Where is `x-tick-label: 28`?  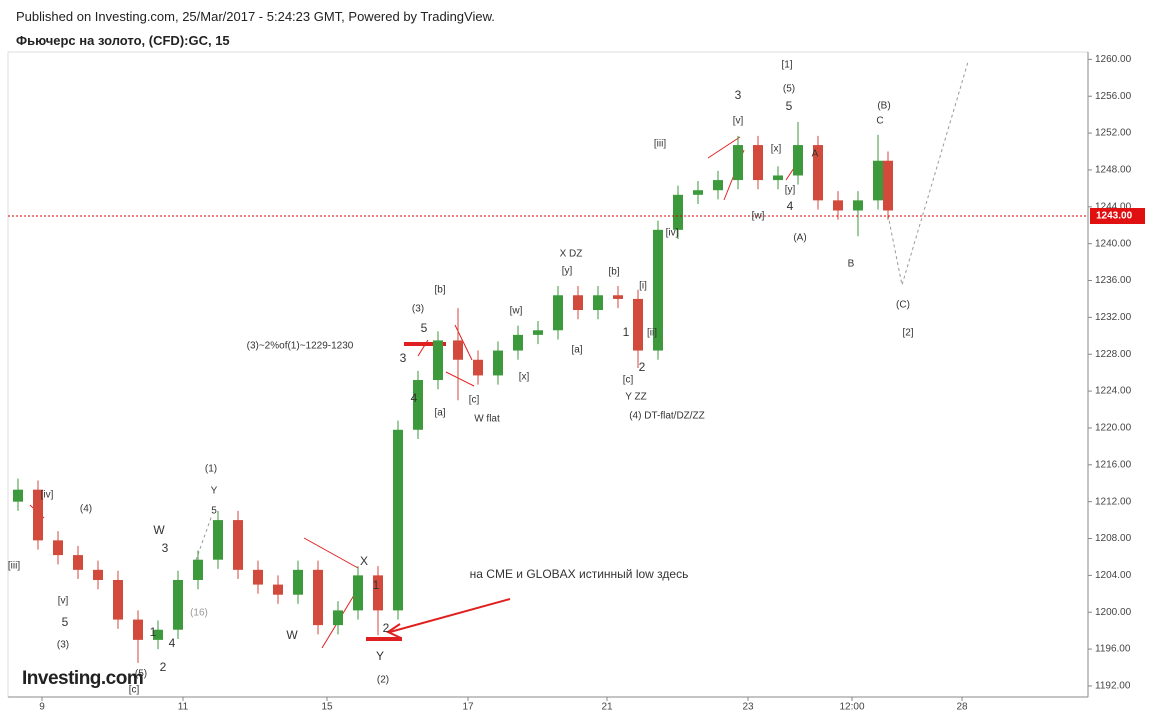 x-tick-label: 28 is located at coordinates (962, 707).